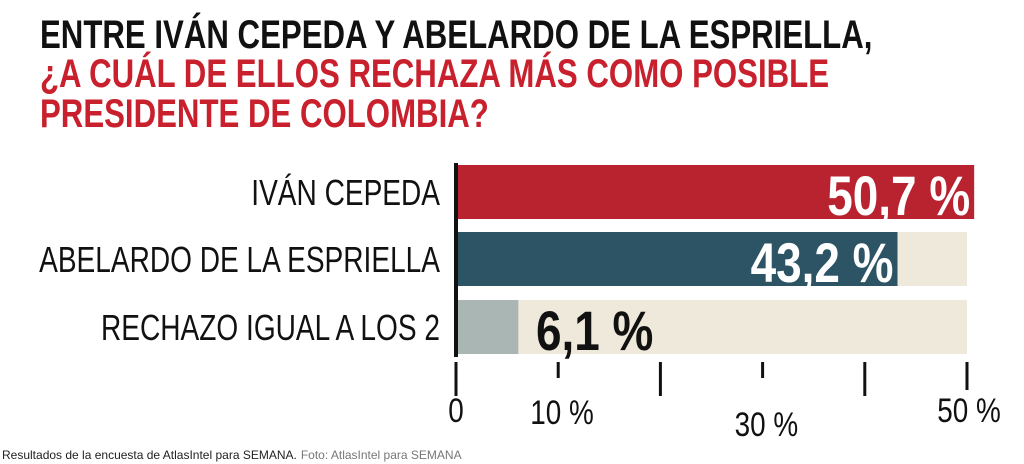 The image size is (1024, 464). I want to click on x-tick-label-group: 0, so click(456, 410).